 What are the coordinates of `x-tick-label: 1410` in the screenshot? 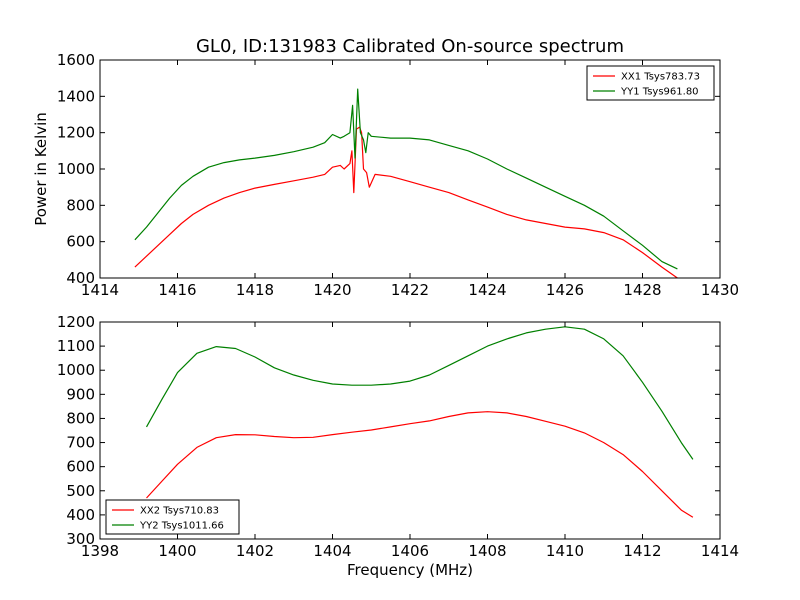 It's located at (565, 551).